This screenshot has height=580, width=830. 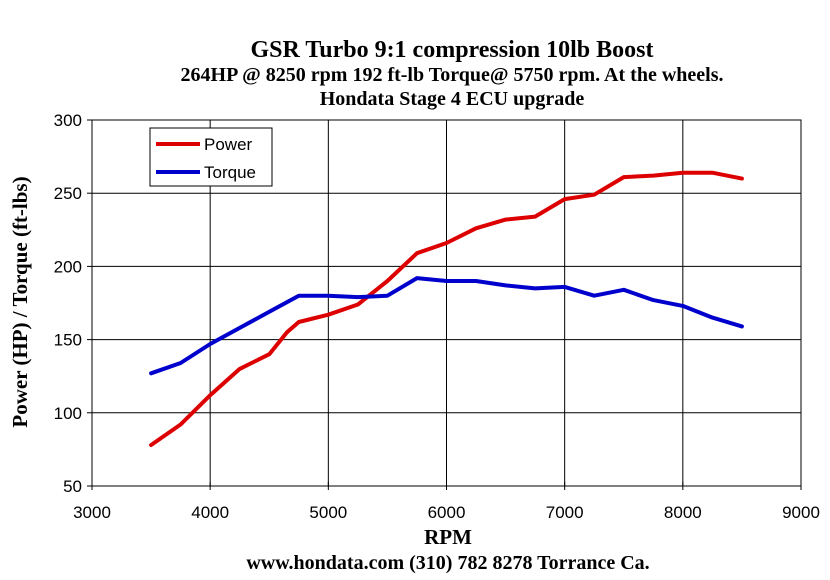 I want to click on y-axis-label: Power (HP) / Torque (ft-lbs), so click(x=20, y=301).